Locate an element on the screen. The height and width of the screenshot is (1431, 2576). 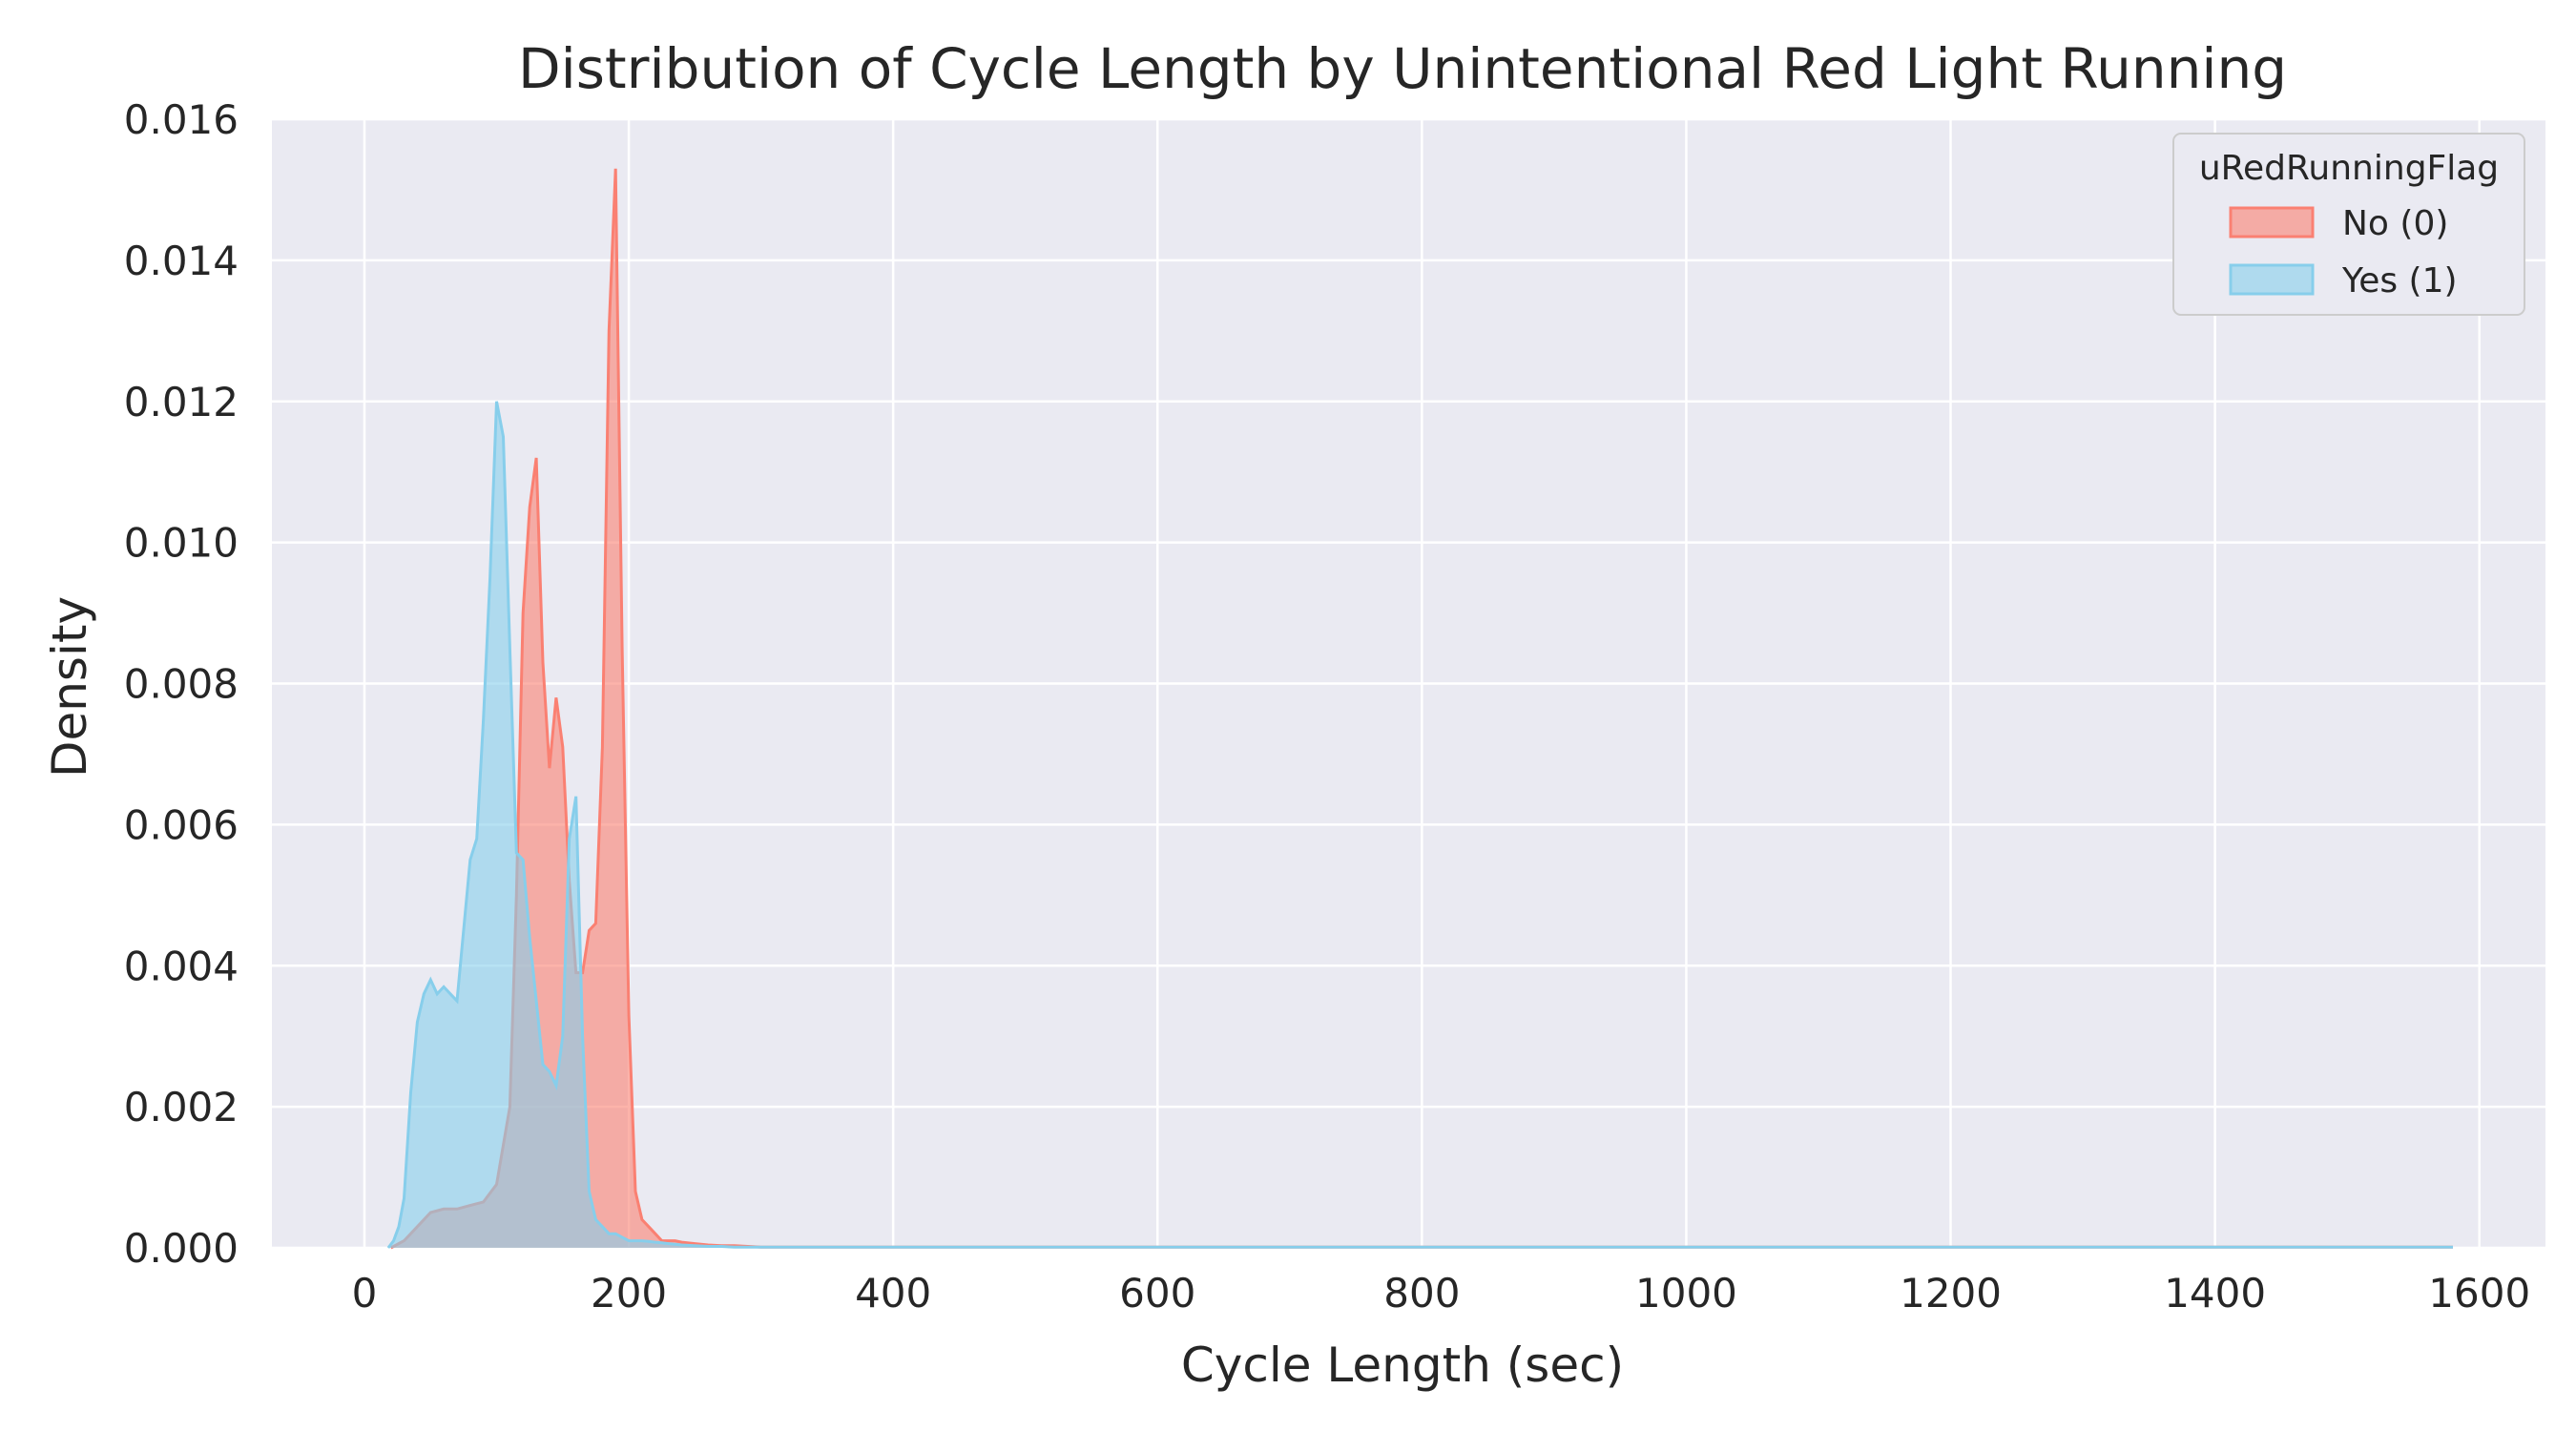
legend-label: No (0) is located at coordinates (2395, 223).